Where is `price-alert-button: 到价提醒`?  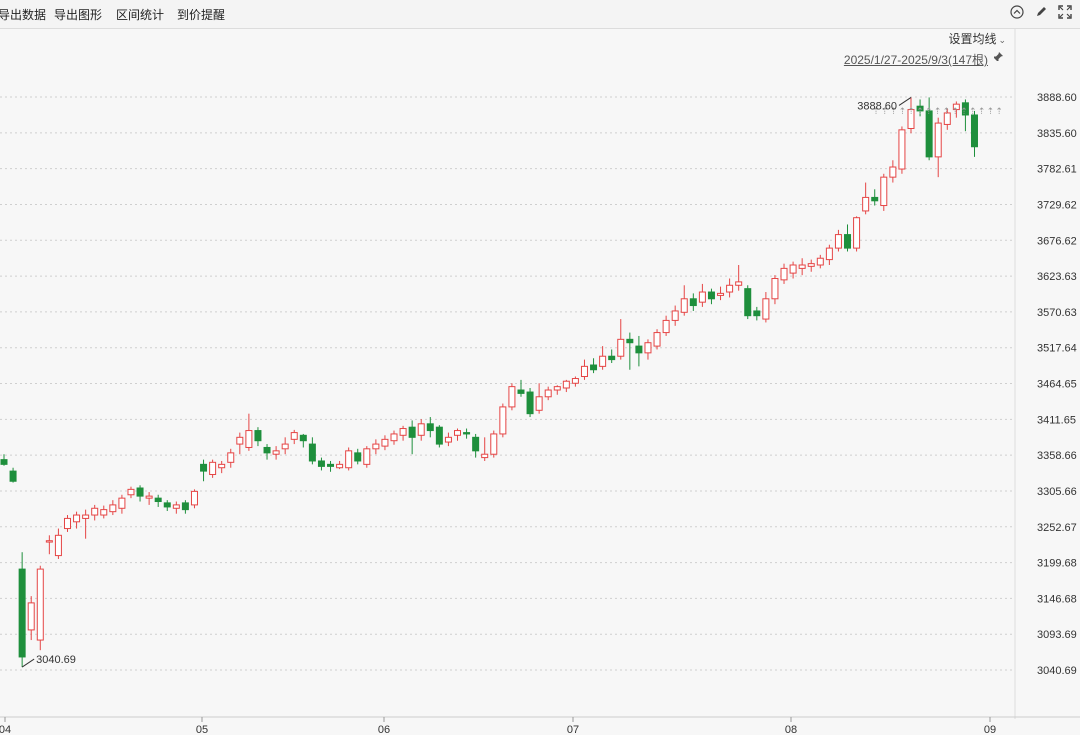 price-alert-button: 到价提醒 is located at coordinates (201, 15).